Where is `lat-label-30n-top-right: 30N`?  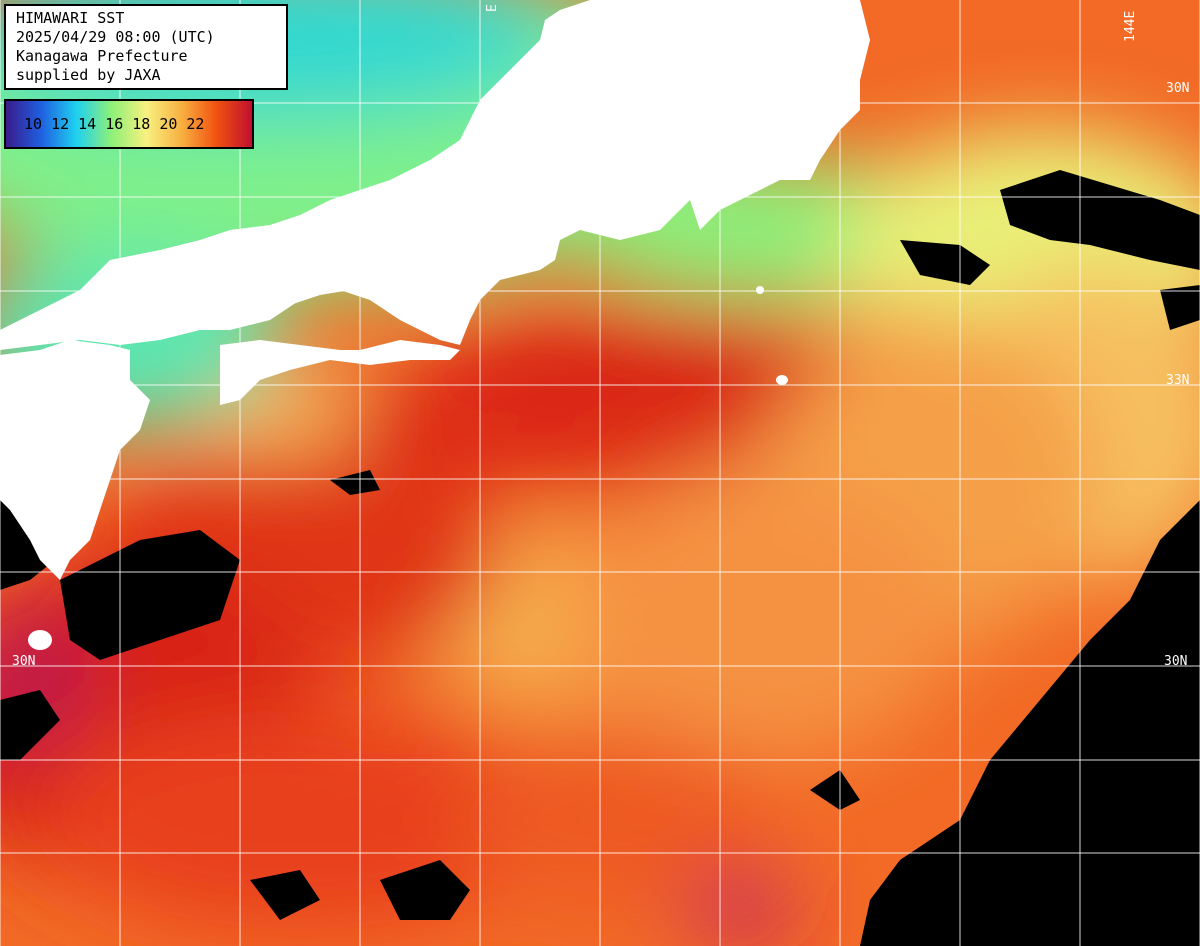 lat-label-30n-top-right: 30N is located at coordinates (1178, 88).